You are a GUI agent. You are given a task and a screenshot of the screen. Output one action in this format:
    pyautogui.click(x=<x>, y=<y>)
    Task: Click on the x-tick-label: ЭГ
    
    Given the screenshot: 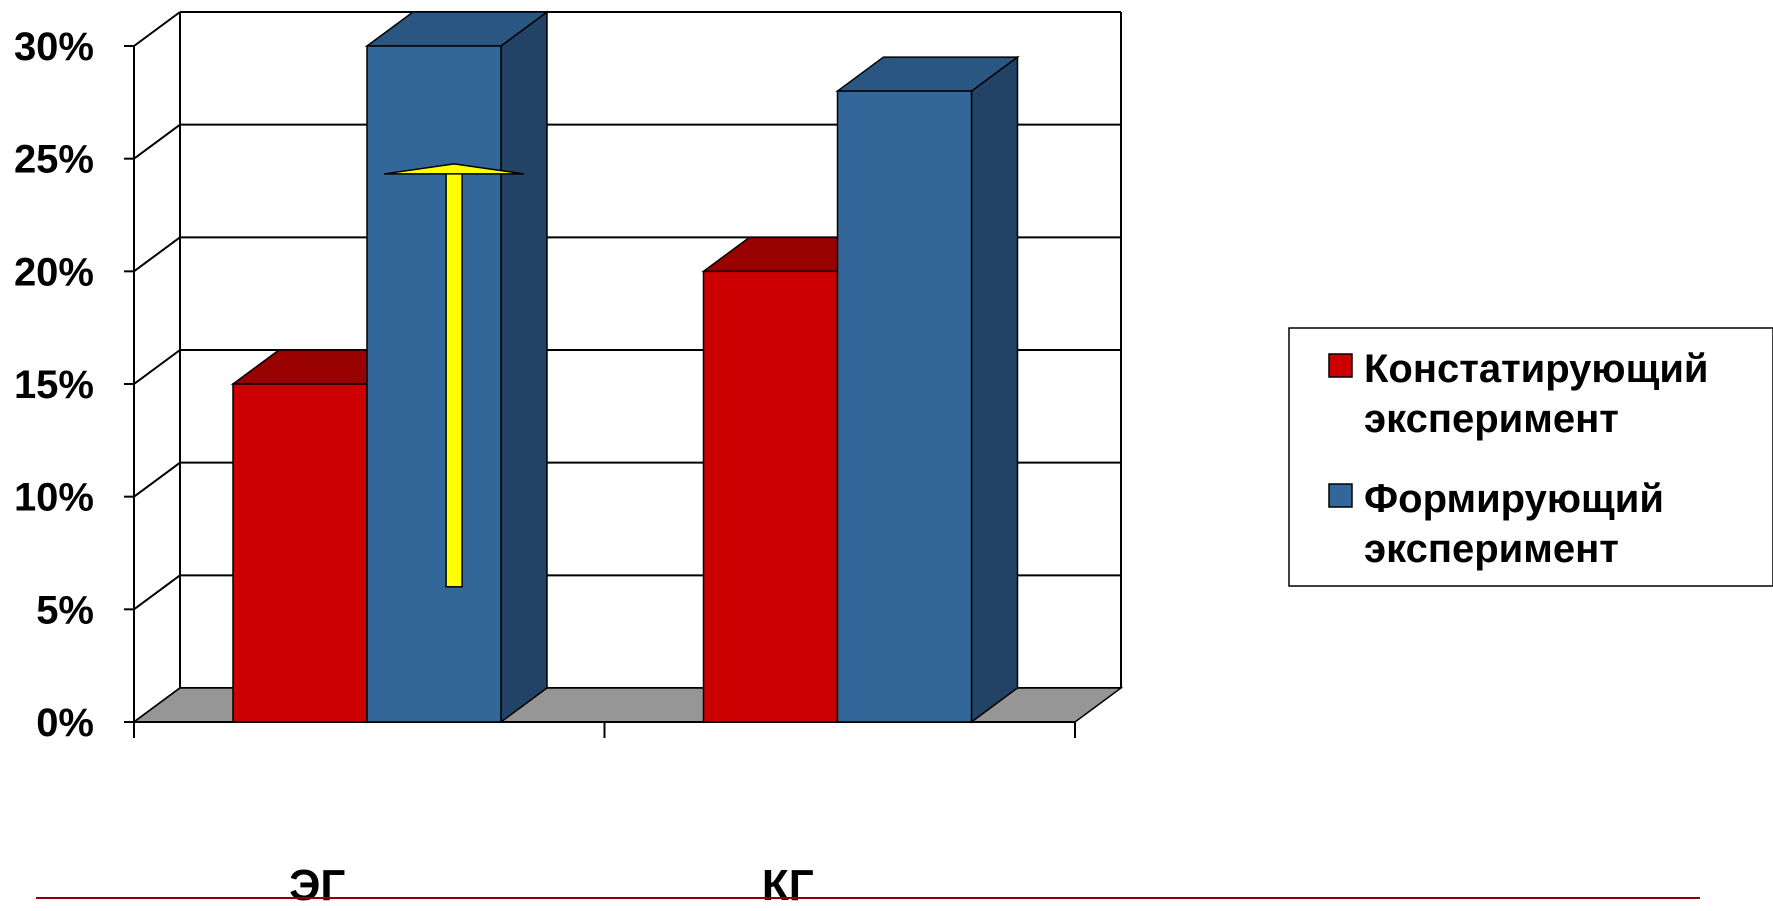 What is the action you would take?
    pyautogui.click(x=317, y=883)
    